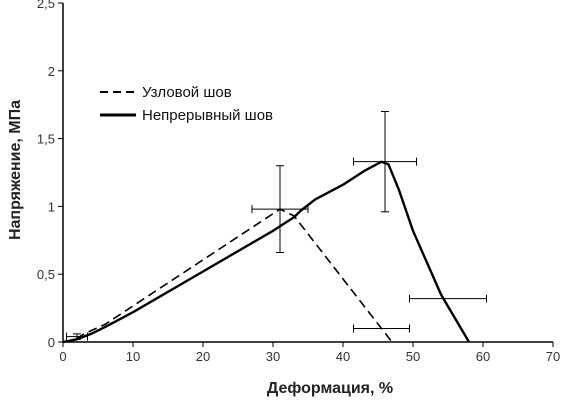 This screenshot has height=400, width=582. What do you see at coordinates (51, 342) in the screenshot?
I see `y-tick-label: 0` at bounding box center [51, 342].